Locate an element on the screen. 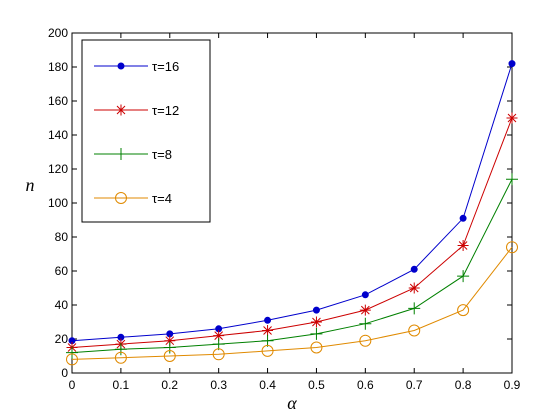  x-tick-label: 0.9 is located at coordinates (512, 385).